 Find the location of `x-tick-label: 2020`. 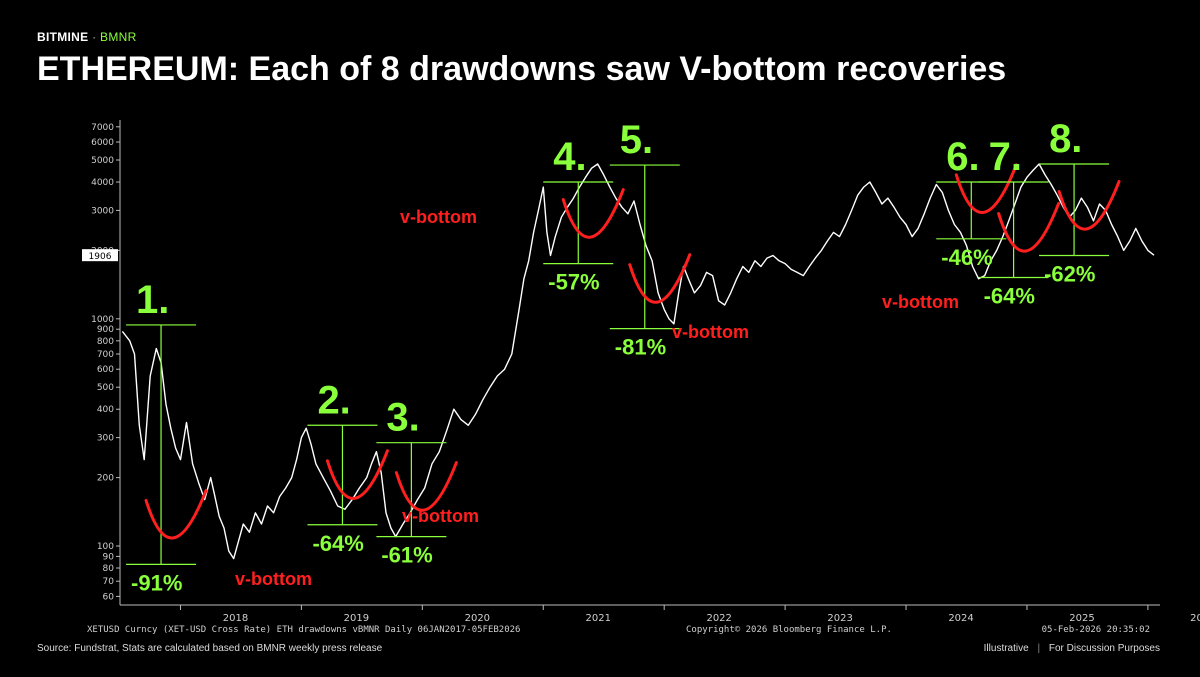

x-tick-label: 2020 is located at coordinates (477, 618).